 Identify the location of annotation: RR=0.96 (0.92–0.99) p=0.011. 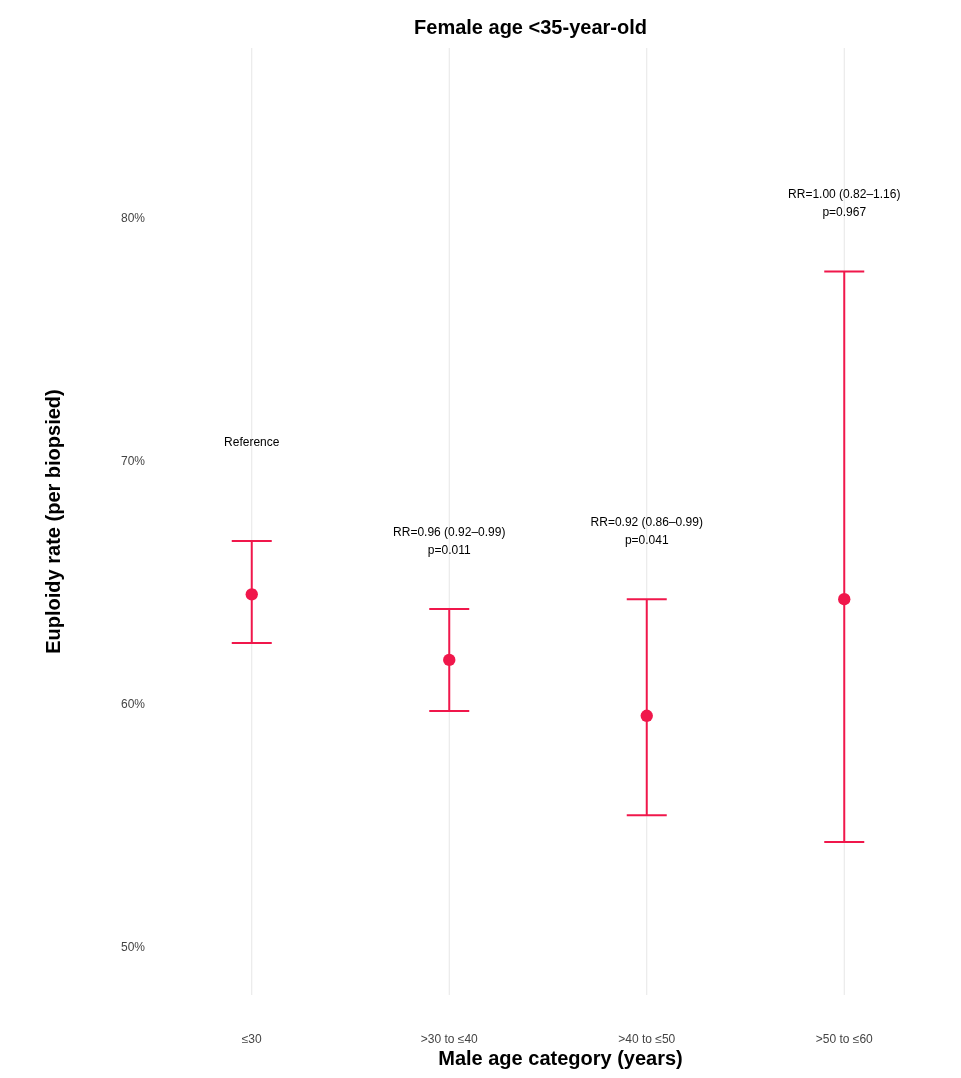
(449, 540).